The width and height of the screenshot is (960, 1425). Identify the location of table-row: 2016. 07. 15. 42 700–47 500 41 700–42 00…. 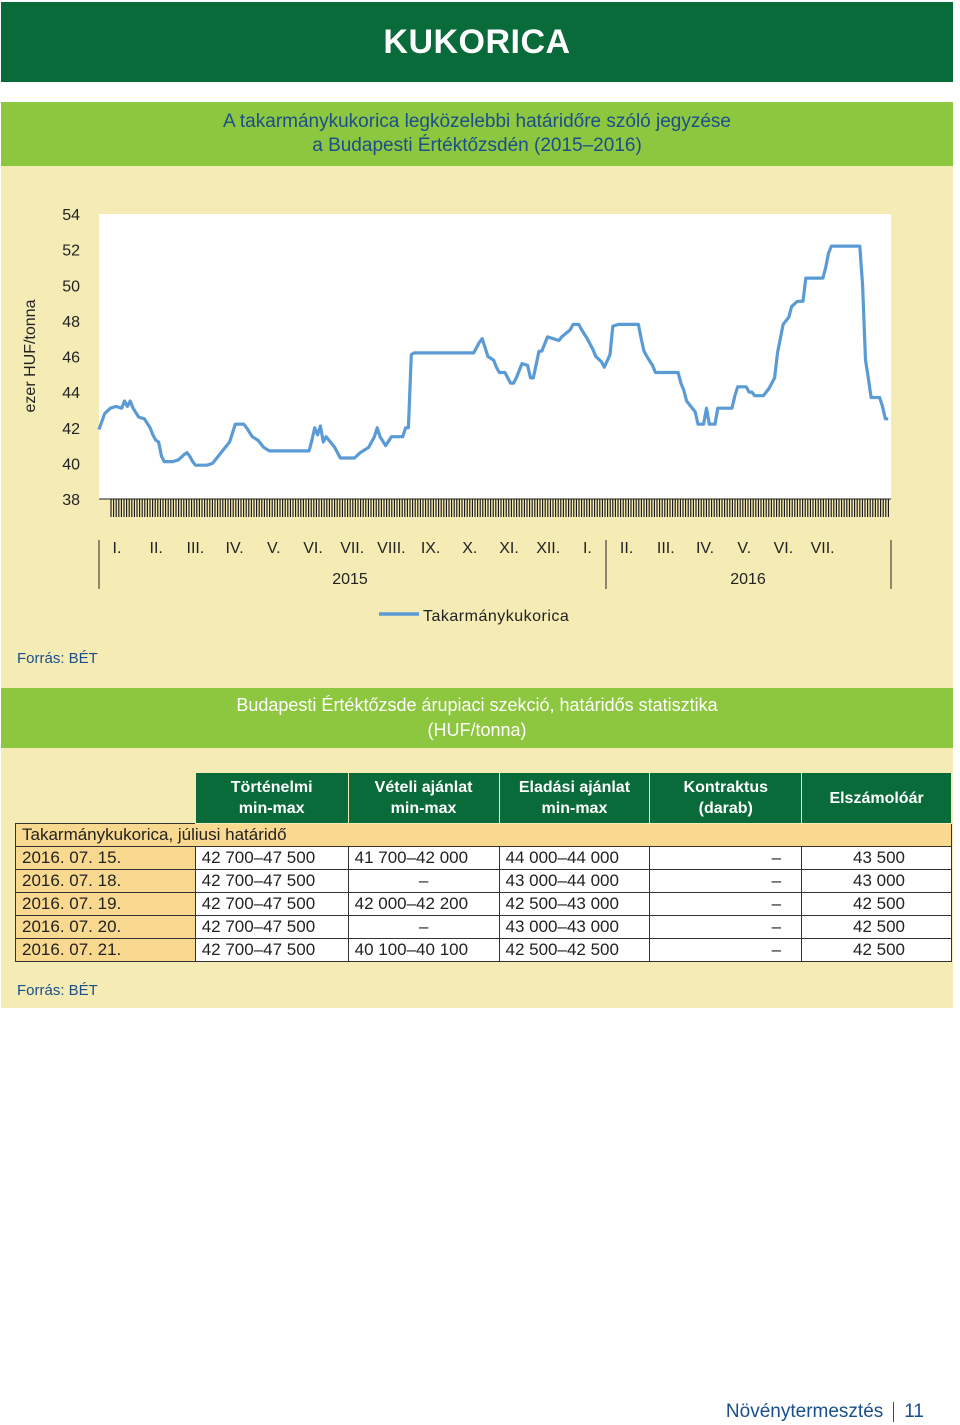
(483, 858).